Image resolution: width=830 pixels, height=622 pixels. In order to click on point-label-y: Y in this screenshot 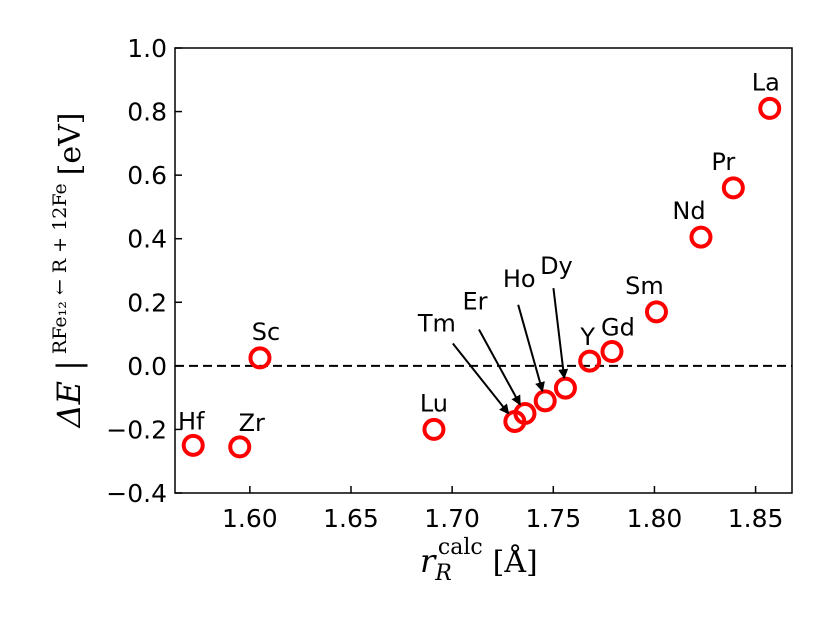, I will do `click(587, 337)`.